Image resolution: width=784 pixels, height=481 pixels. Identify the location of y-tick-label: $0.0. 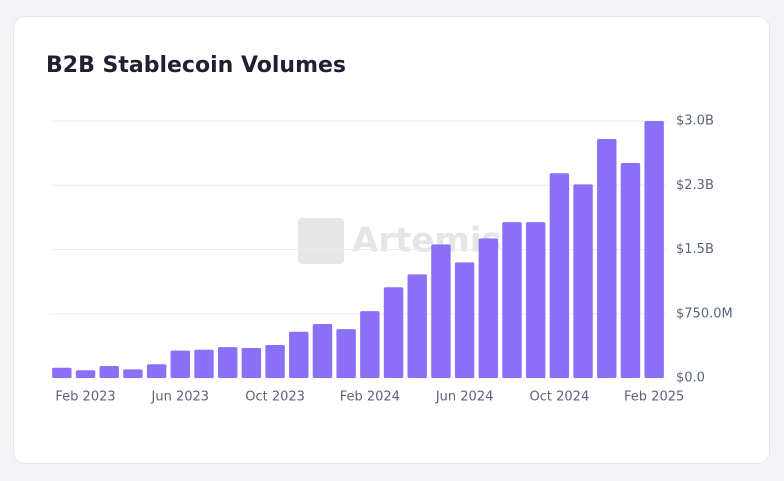
(690, 378).